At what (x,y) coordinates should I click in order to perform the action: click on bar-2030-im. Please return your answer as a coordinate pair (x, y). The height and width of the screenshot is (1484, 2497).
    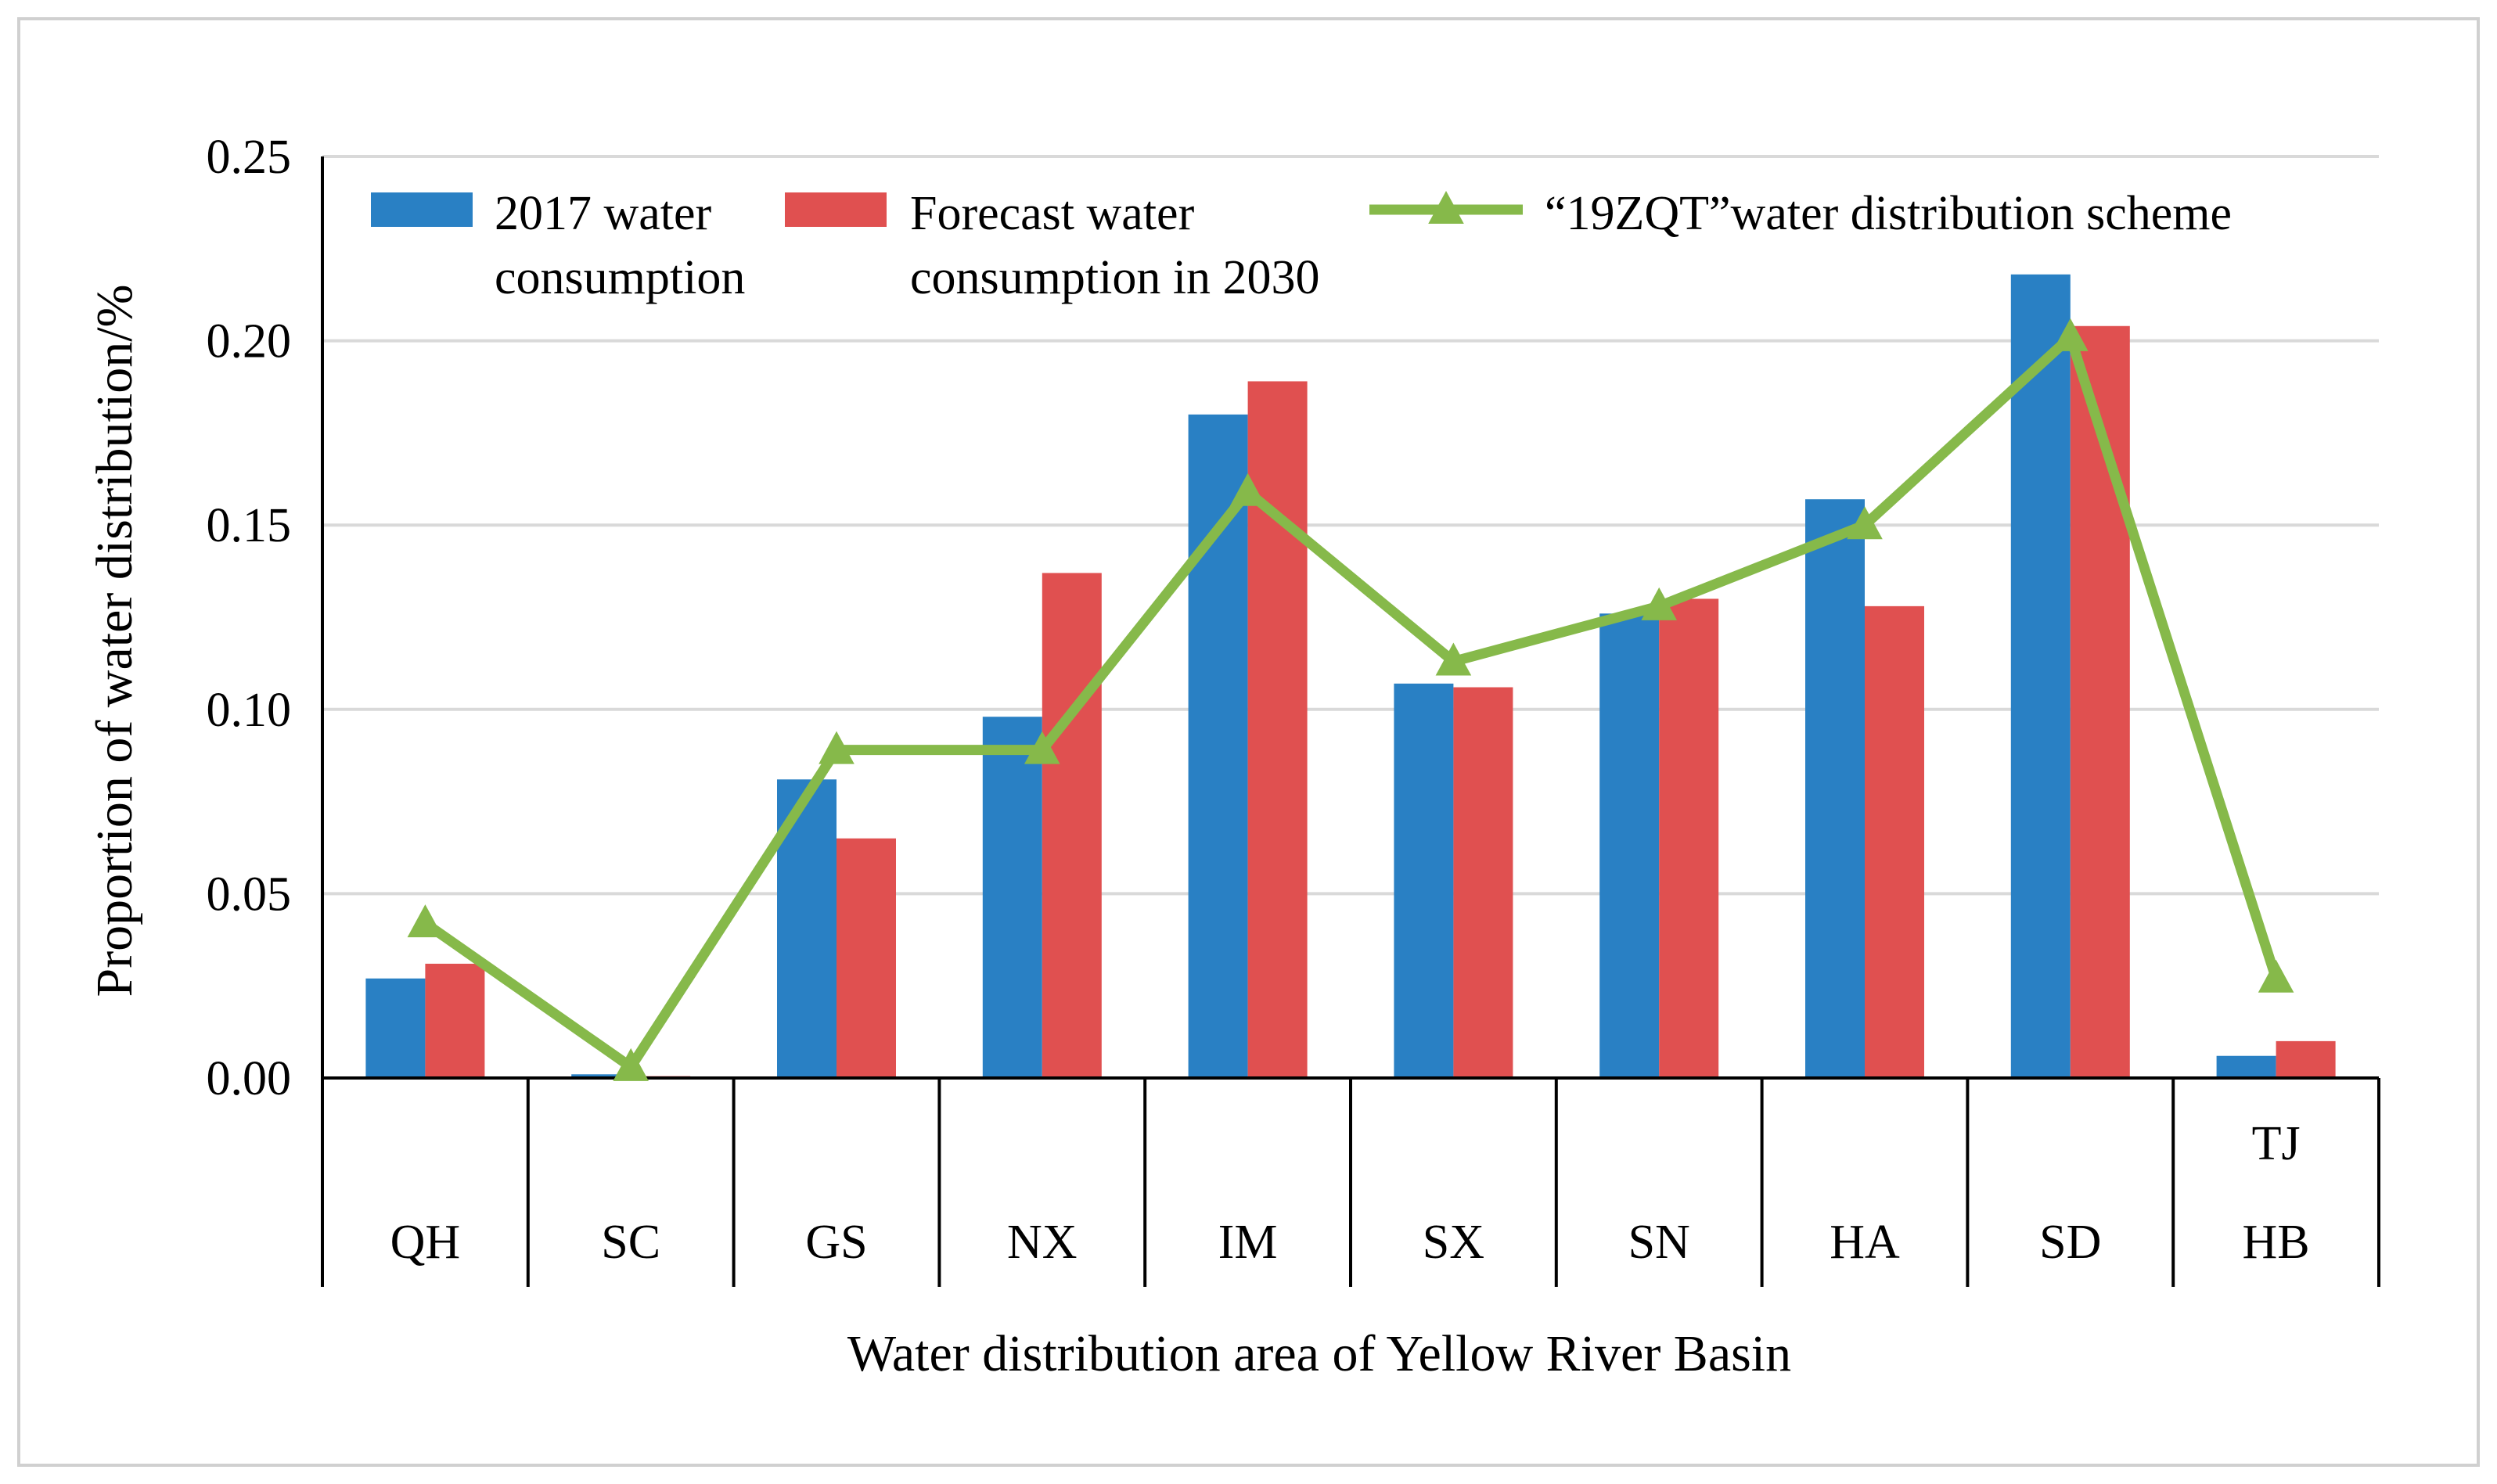
    Looking at the image, I should click on (1277, 729).